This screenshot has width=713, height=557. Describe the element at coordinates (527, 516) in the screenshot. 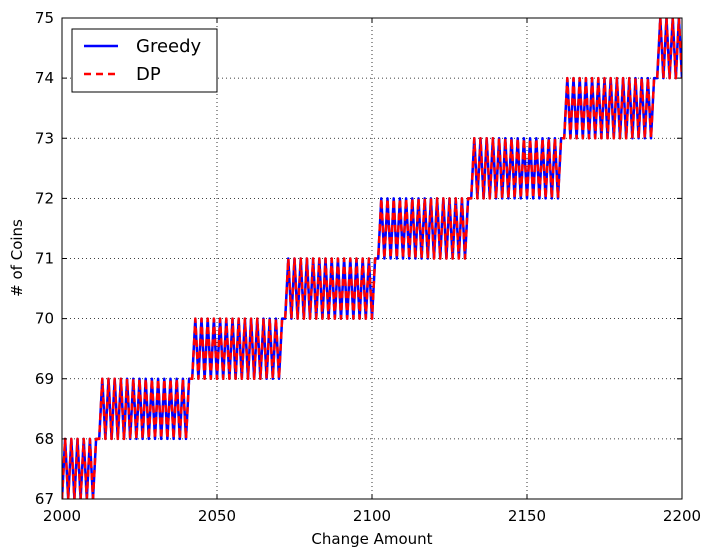

I see `x-tick-label: 2150` at that location.